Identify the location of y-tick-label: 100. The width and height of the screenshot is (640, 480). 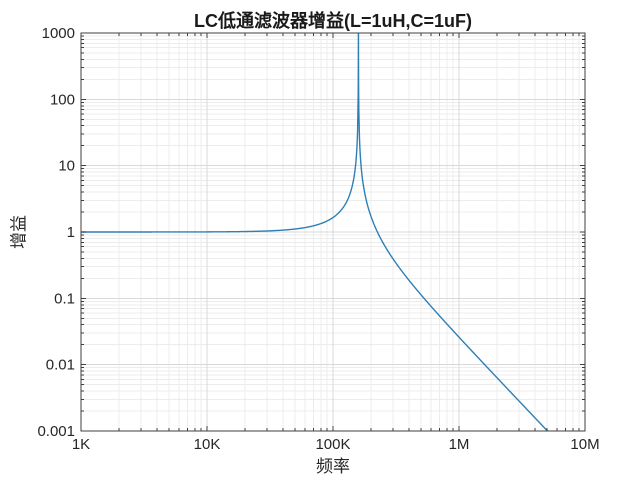
(62, 99).